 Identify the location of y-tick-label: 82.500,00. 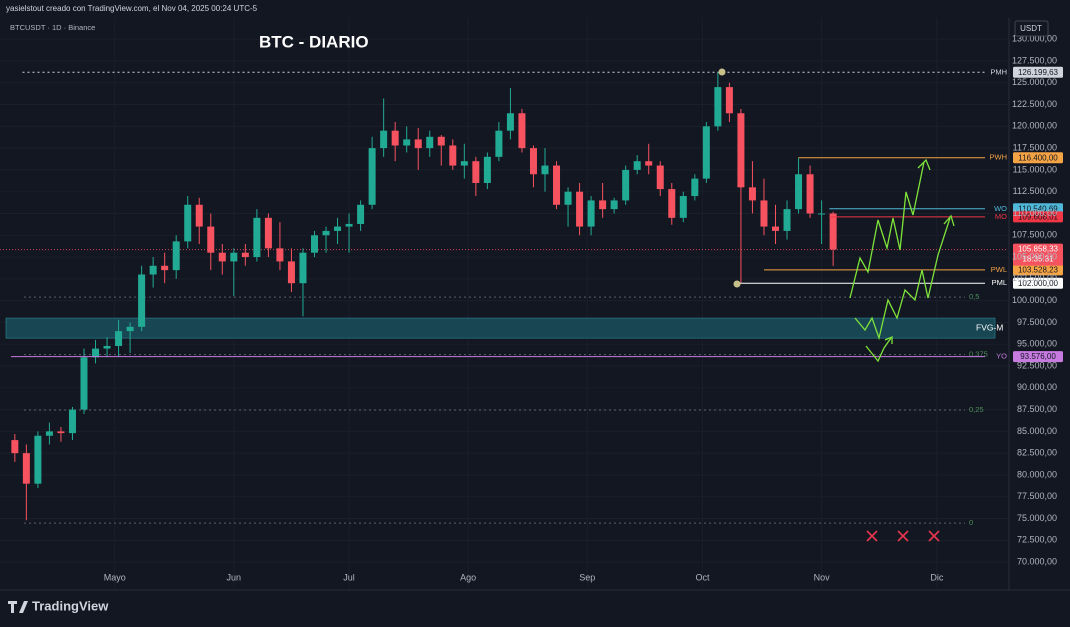
(1037, 453).